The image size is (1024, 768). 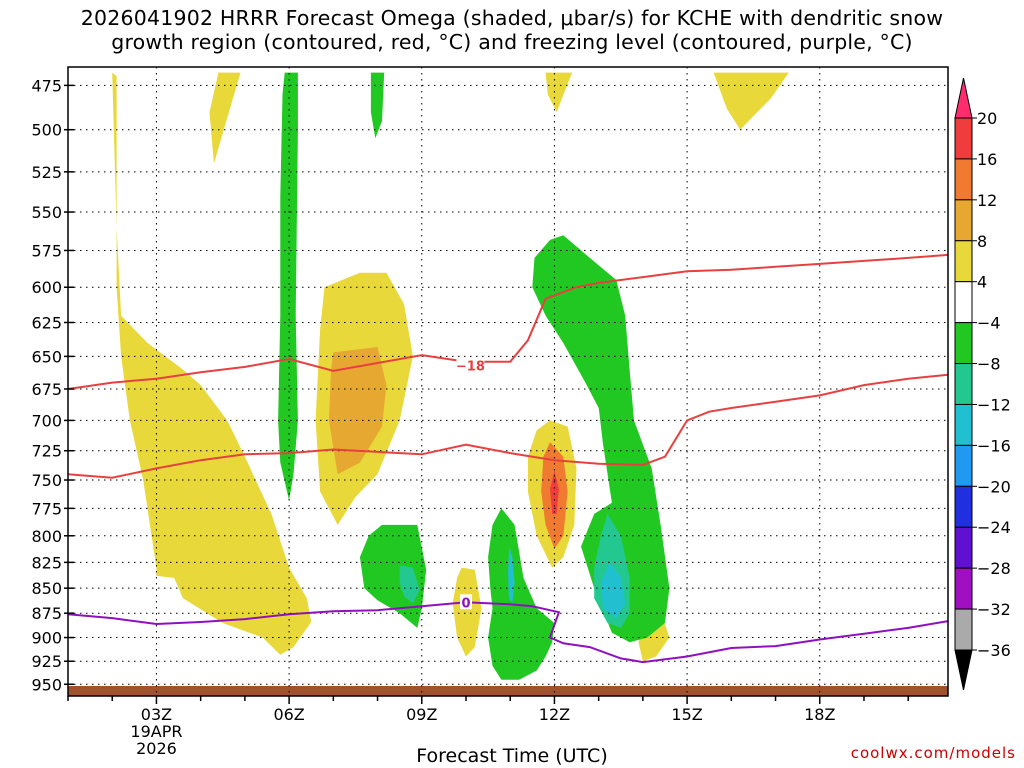 I want to click on y-tick-label-825: 825, so click(x=46, y=562).